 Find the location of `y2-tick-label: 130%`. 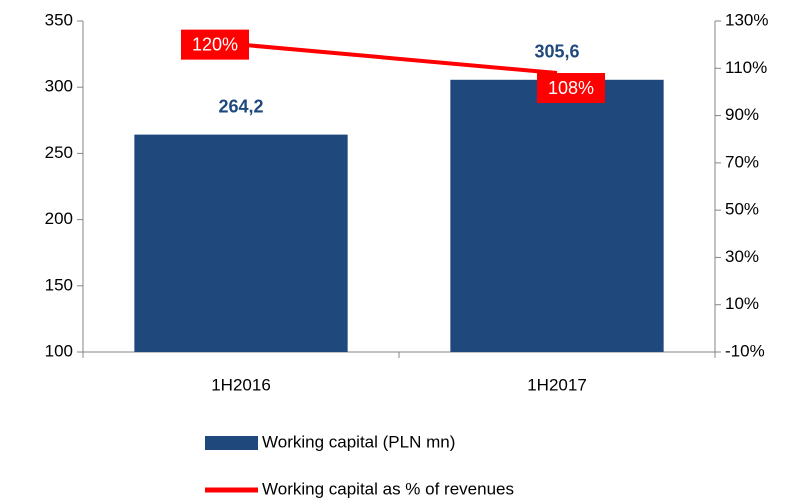

y2-tick-label: 130% is located at coordinates (746, 19).